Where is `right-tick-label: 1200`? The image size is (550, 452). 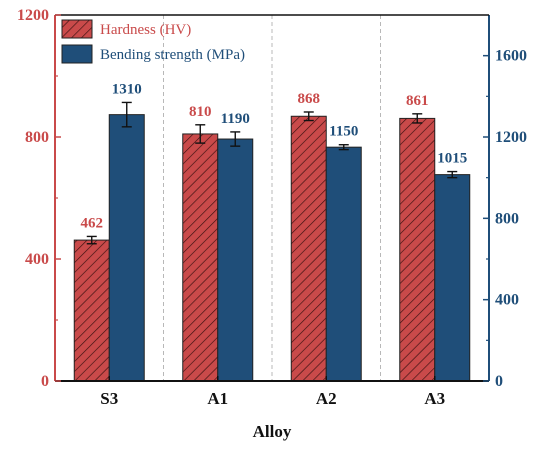
right-tick-label: 1200 is located at coordinates (511, 137).